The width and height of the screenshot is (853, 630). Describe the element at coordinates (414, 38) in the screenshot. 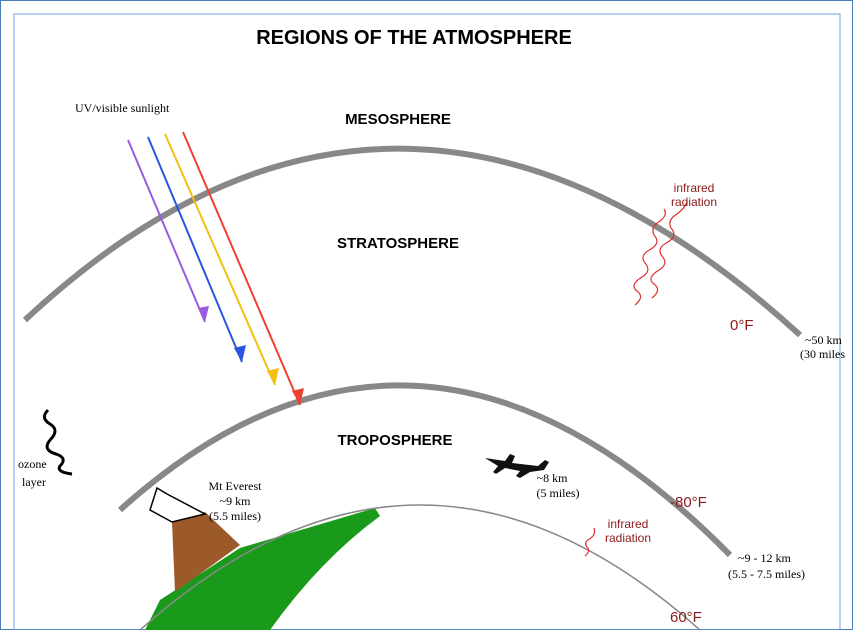

I see `title: REGIONS OF THE ATMOSPHERE` at that location.